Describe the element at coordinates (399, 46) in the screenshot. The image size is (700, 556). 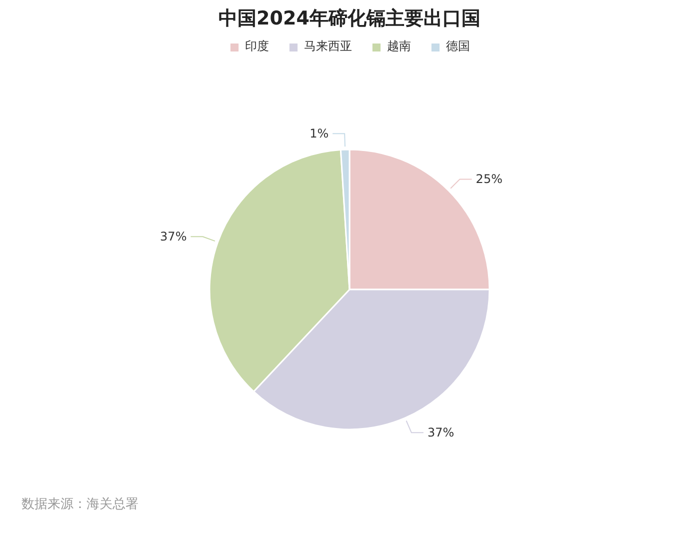
I see `legend-label: 越南` at that location.